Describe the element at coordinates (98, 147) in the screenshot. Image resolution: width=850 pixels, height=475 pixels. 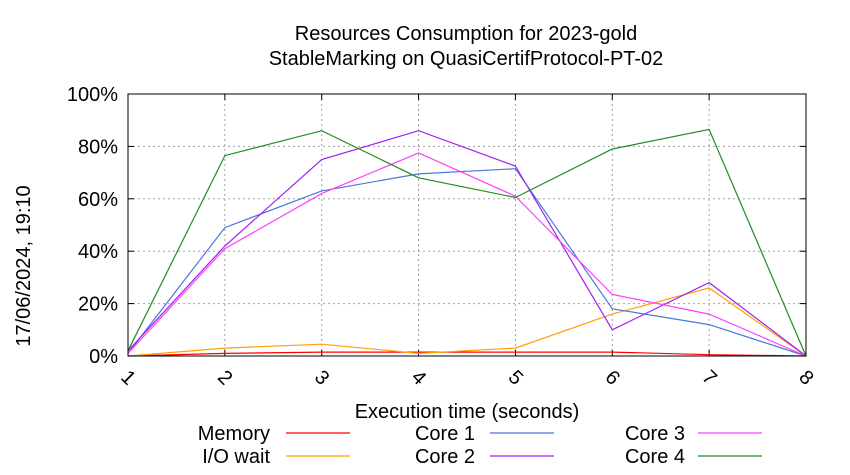
I see `y-tick-label: 80%` at that location.